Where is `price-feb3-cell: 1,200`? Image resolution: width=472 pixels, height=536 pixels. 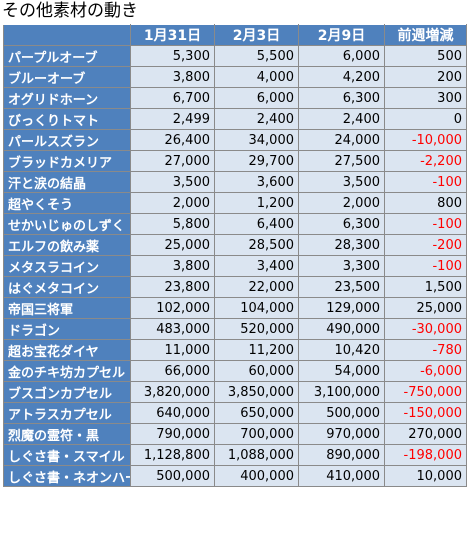 price-feb3-cell: 1,200 is located at coordinates (256, 203).